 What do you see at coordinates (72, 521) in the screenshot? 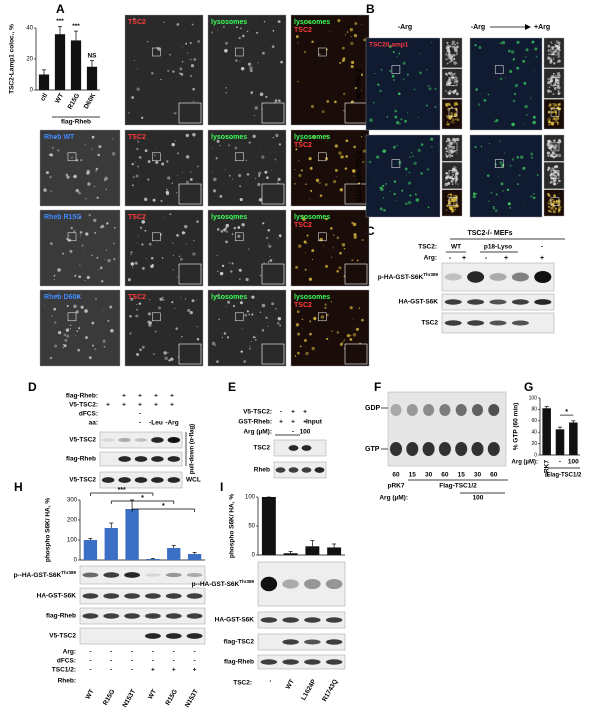
I see `y-tick-label: 200` at bounding box center [72, 521].